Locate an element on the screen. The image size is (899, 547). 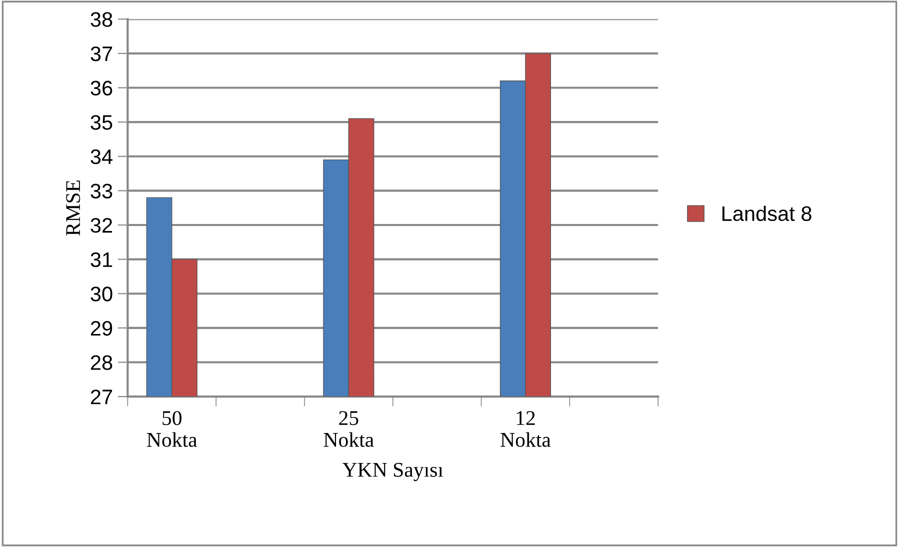
y-tick-label: 28 is located at coordinates (101, 362).